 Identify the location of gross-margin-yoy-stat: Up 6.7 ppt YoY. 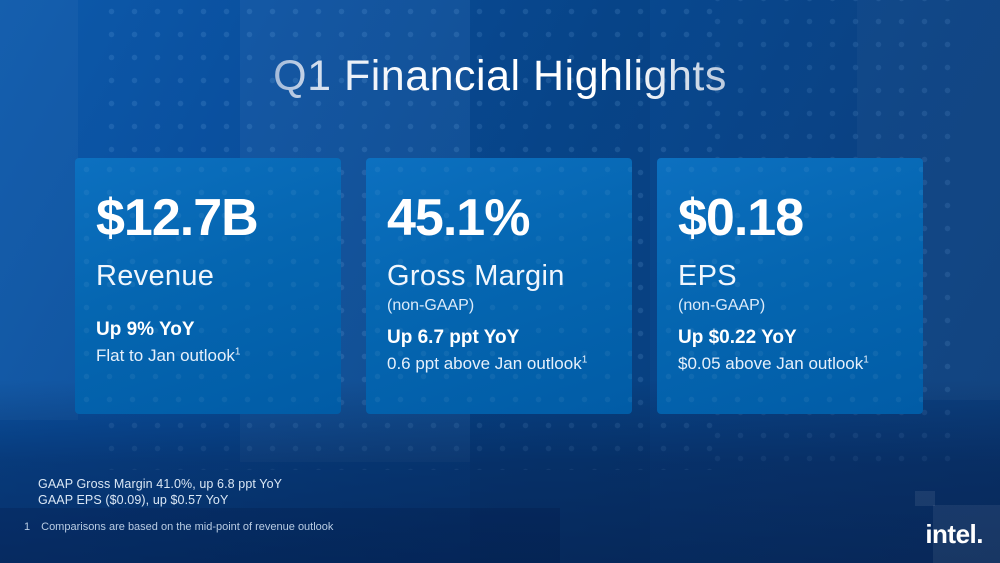
(453, 337).